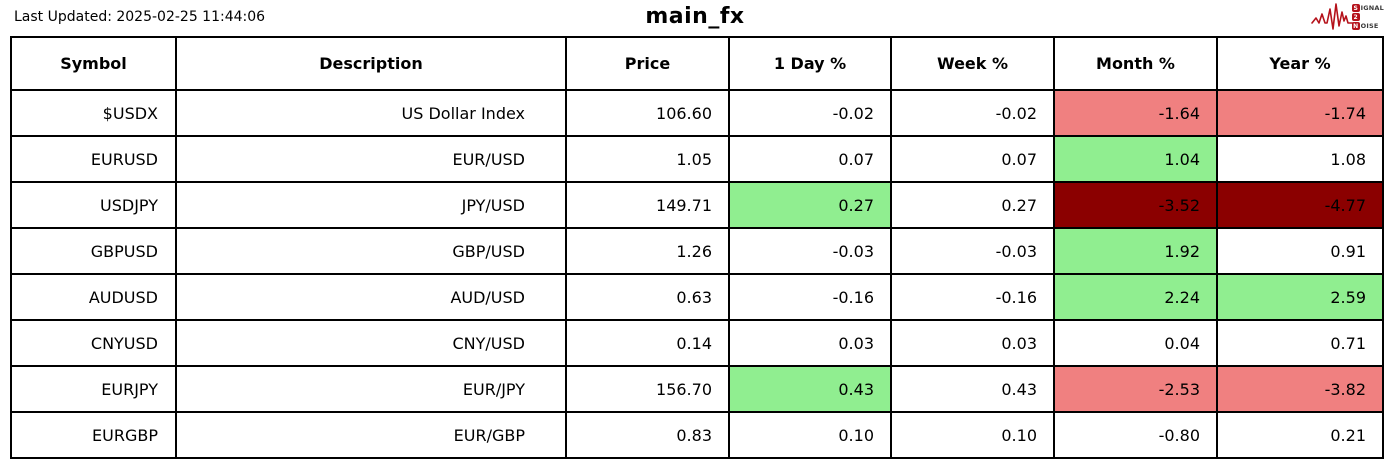 This screenshot has height=470, width=1390. I want to click on cell-price: 0.14, so click(647, 343).